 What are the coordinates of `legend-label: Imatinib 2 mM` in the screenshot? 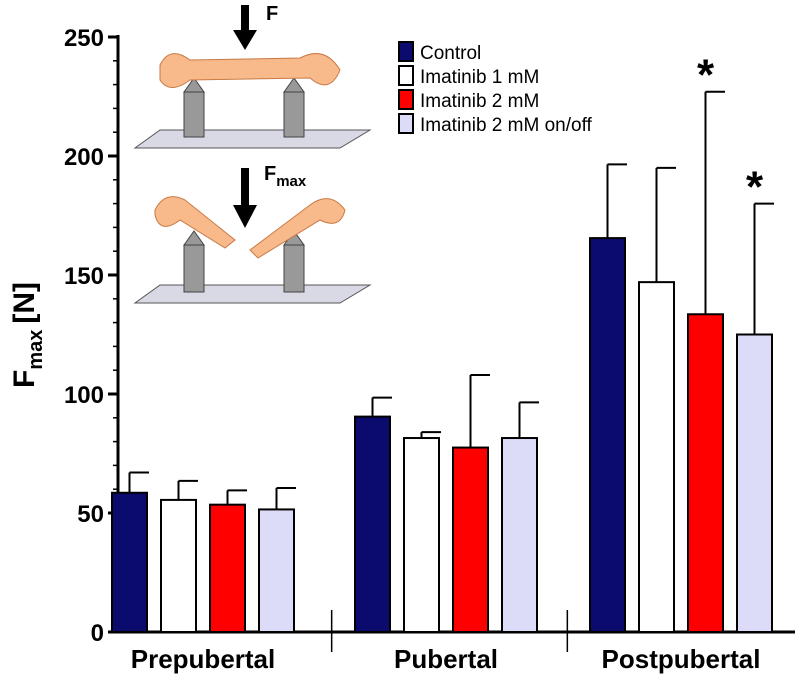 It's located at (479, 101).